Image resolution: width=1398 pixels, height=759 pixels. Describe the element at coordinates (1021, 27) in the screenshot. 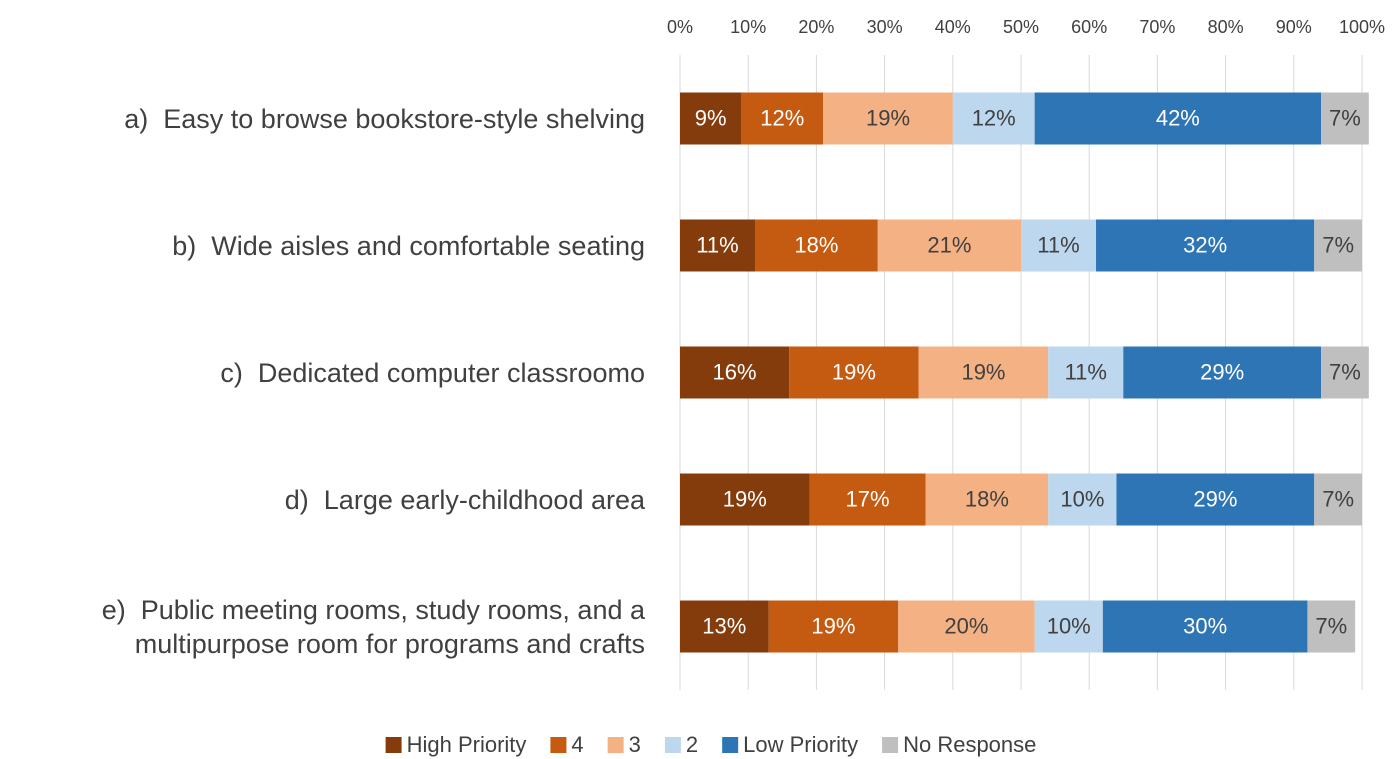

I see `x-tick-label: 50%` at that location.